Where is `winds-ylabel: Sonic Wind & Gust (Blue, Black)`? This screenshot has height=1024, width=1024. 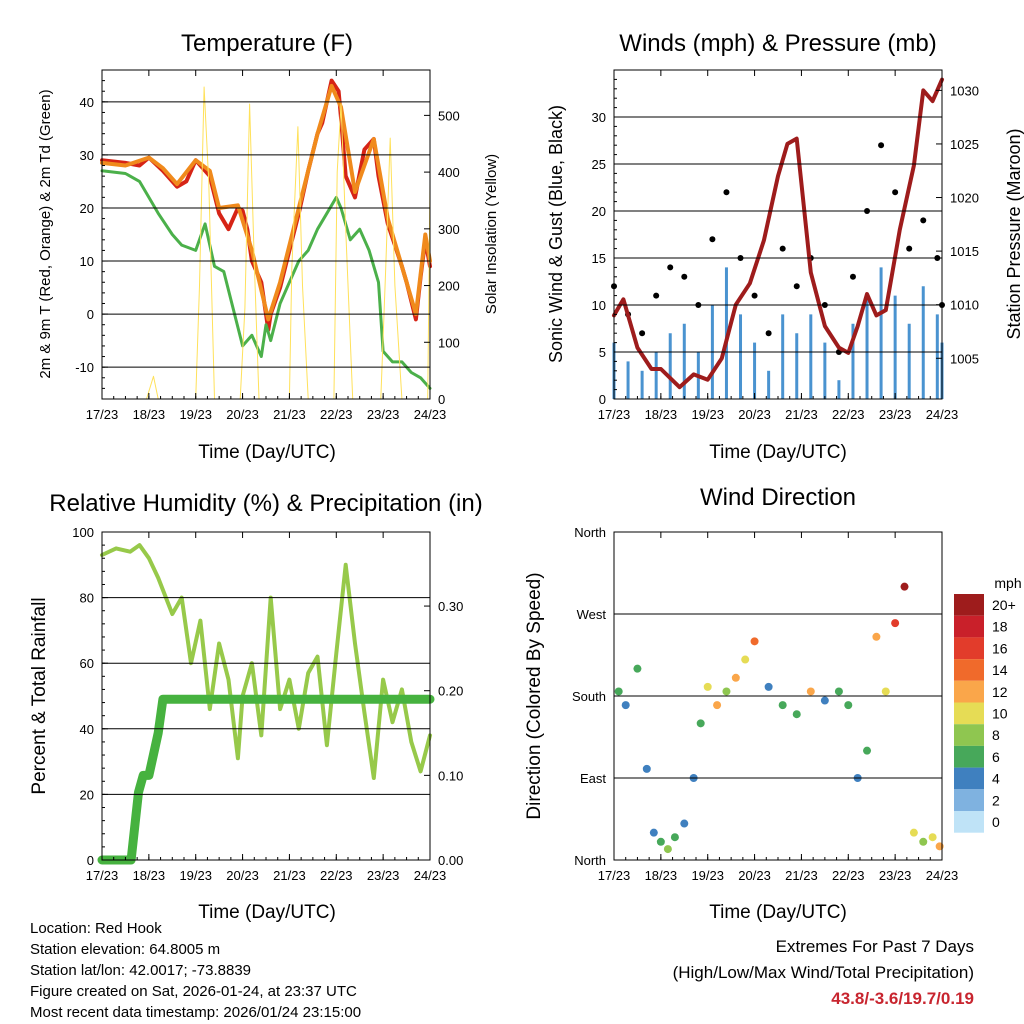
winds-ylabel: Sonic Wind & Gust (Blue, Black) is located at coordinates (556, 234).